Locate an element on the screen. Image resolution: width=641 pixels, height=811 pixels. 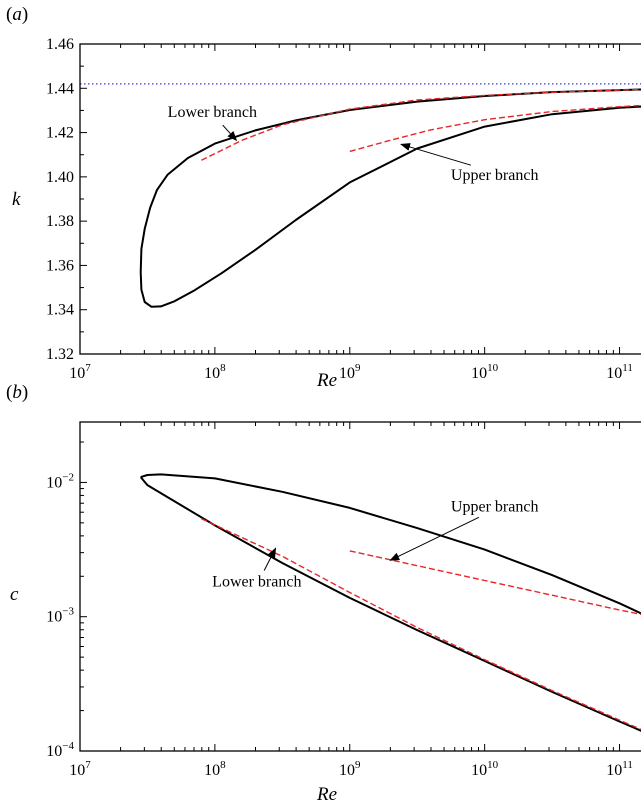
panel-a-annotations: Lower branch Upper branch is located at coordinates (353, 144).